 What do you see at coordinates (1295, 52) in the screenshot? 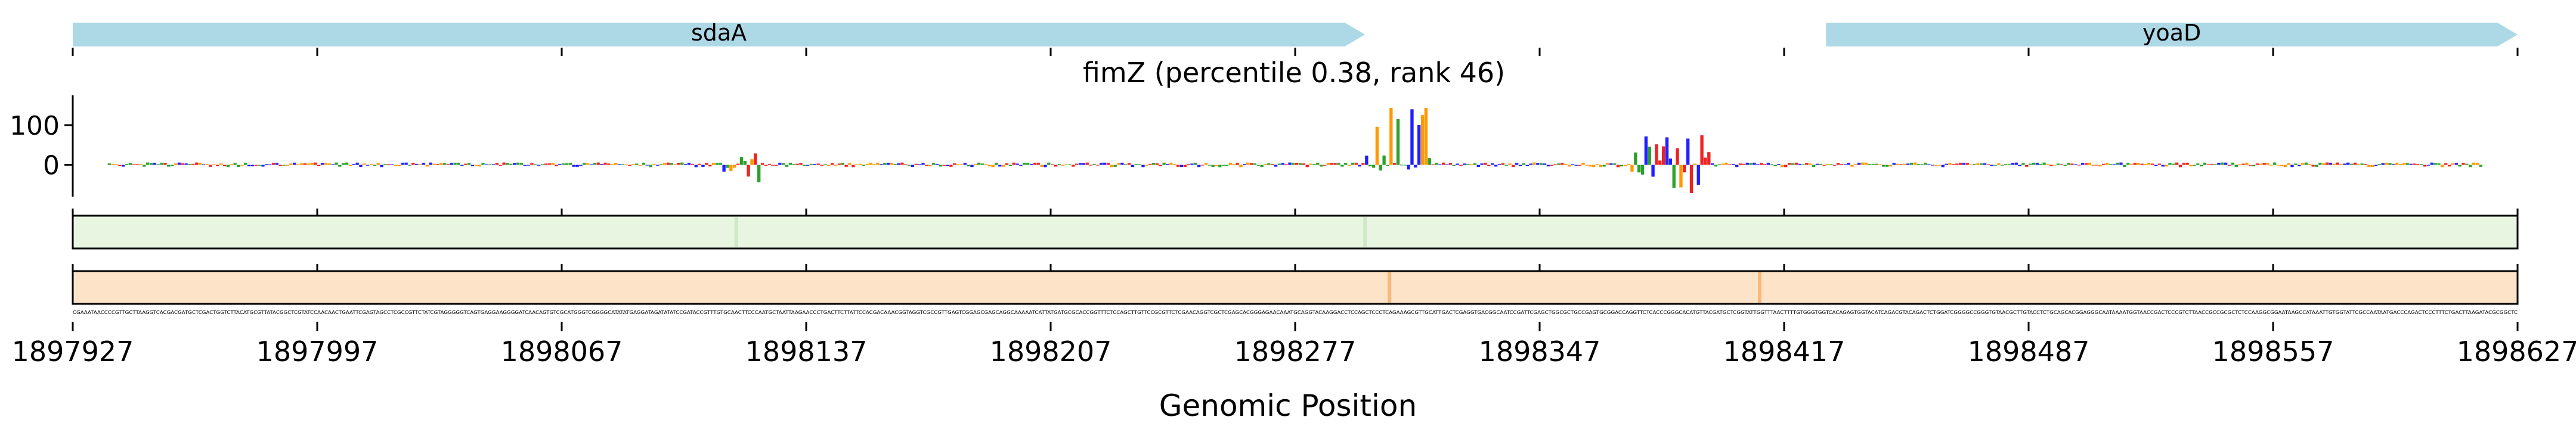
I see `gene-track-axis` at bounding box center [1295, 52].